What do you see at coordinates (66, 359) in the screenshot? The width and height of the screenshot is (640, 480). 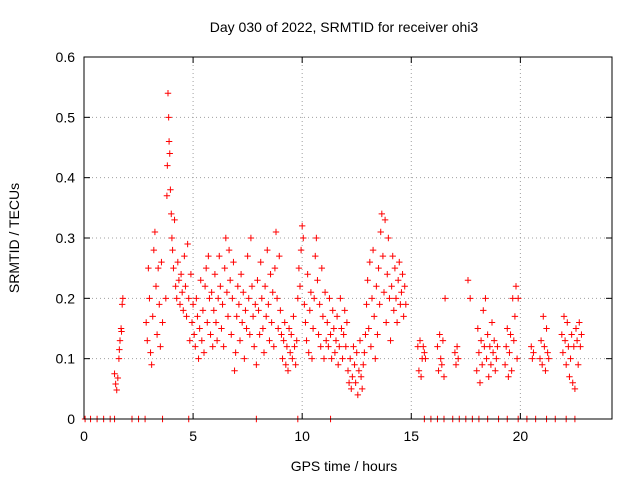 I see `y-tick-label: 0.1` at bounding box center [66, 359].